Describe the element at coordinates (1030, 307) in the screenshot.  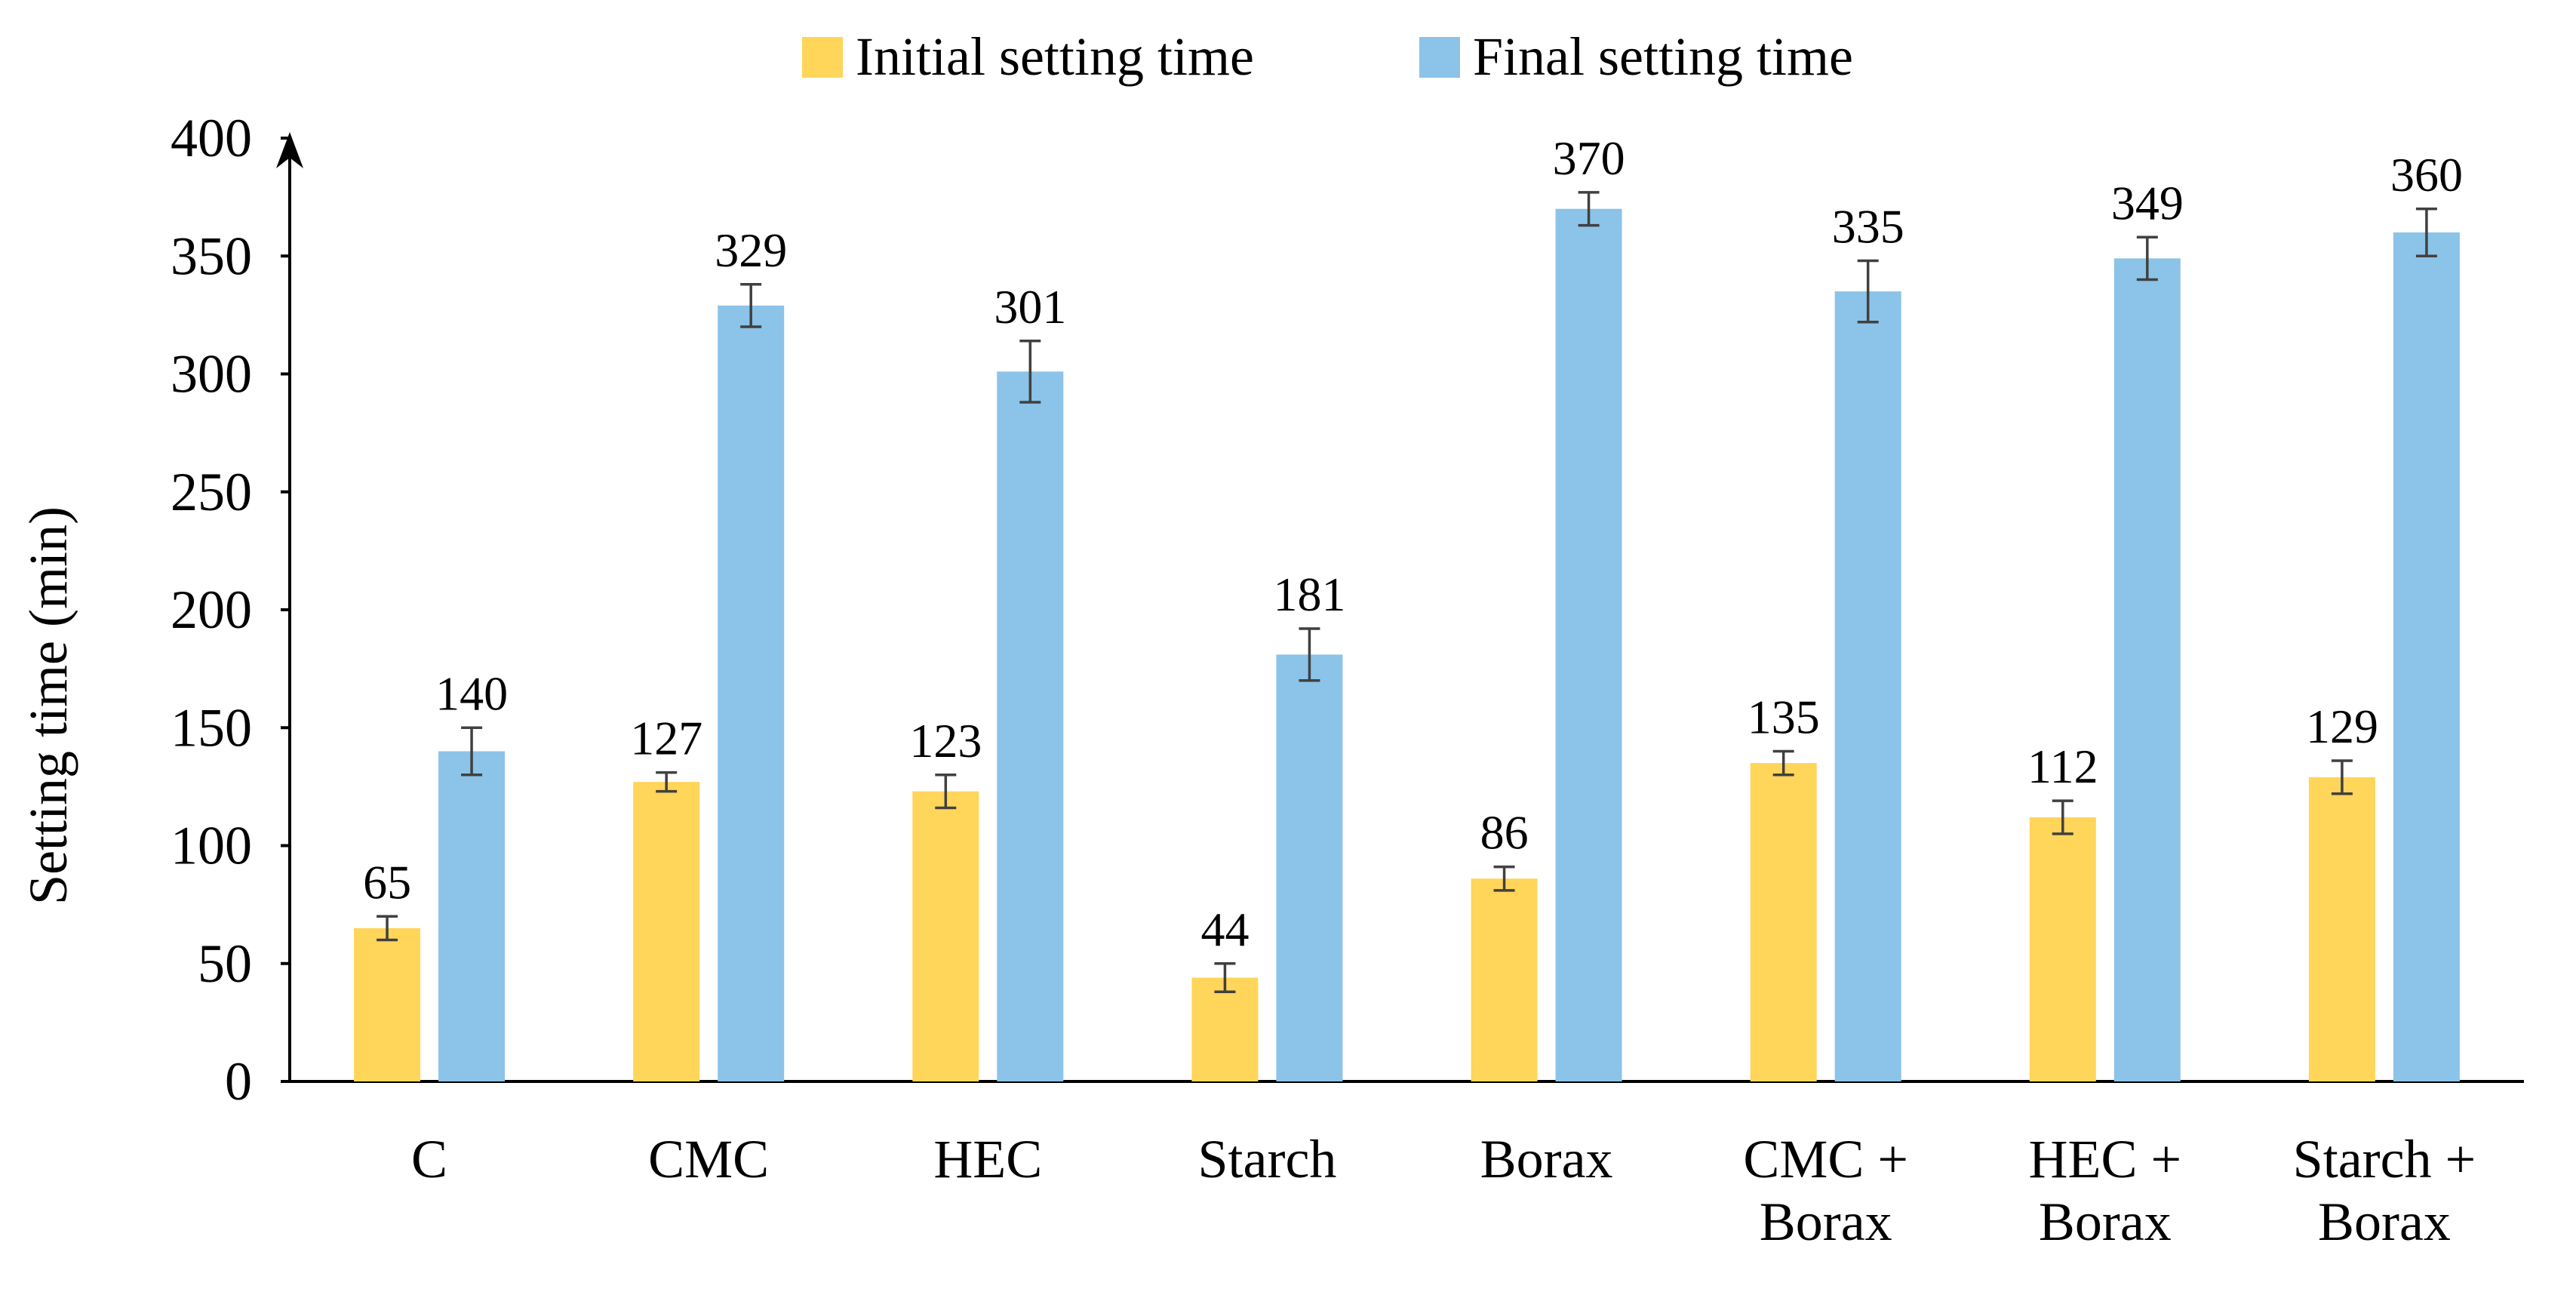
I see `data-label: 301` at that location.